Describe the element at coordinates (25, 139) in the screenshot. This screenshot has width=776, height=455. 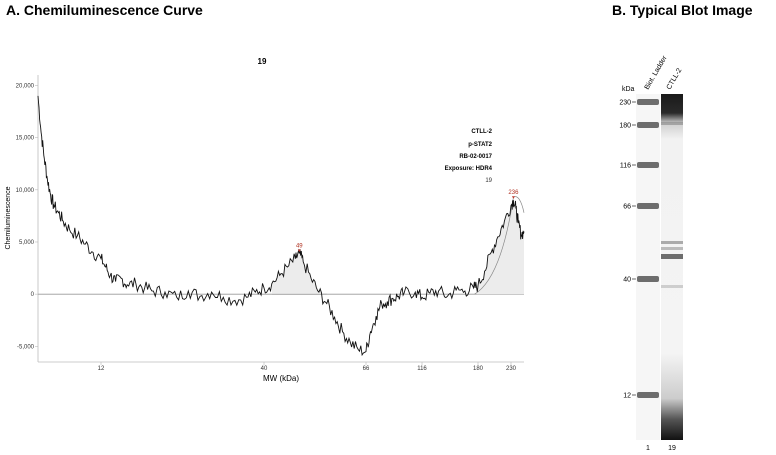
I see `y-tick-label: 15,000` at that location.